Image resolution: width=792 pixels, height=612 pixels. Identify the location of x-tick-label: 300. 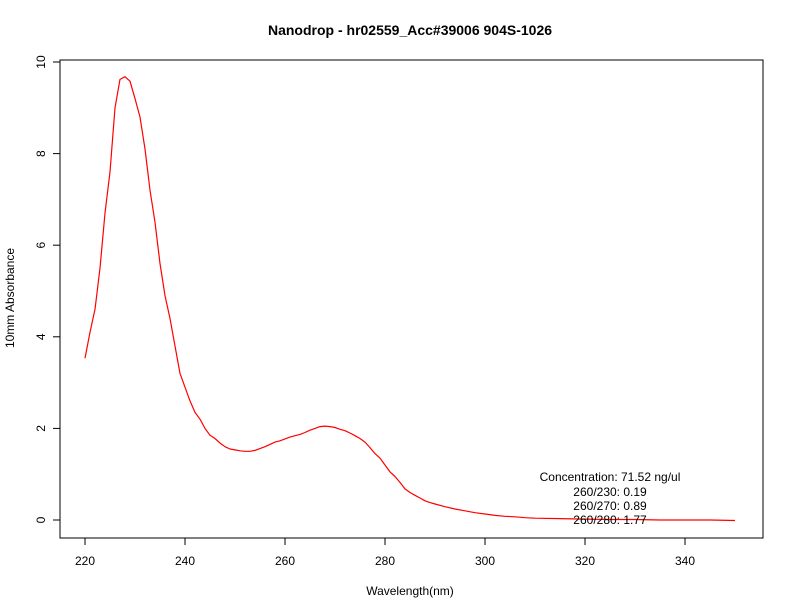
(485, 561).